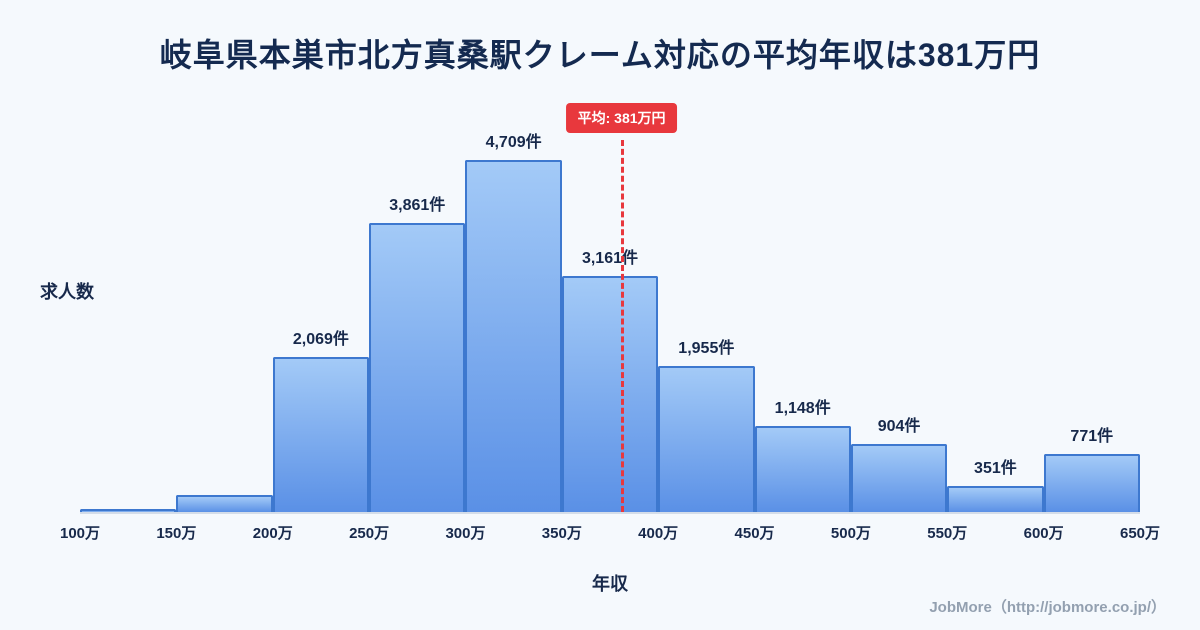  Describe the element at coordinates (176, 533) in the screenshot. I see `x-tick-label: 150万` at that location.